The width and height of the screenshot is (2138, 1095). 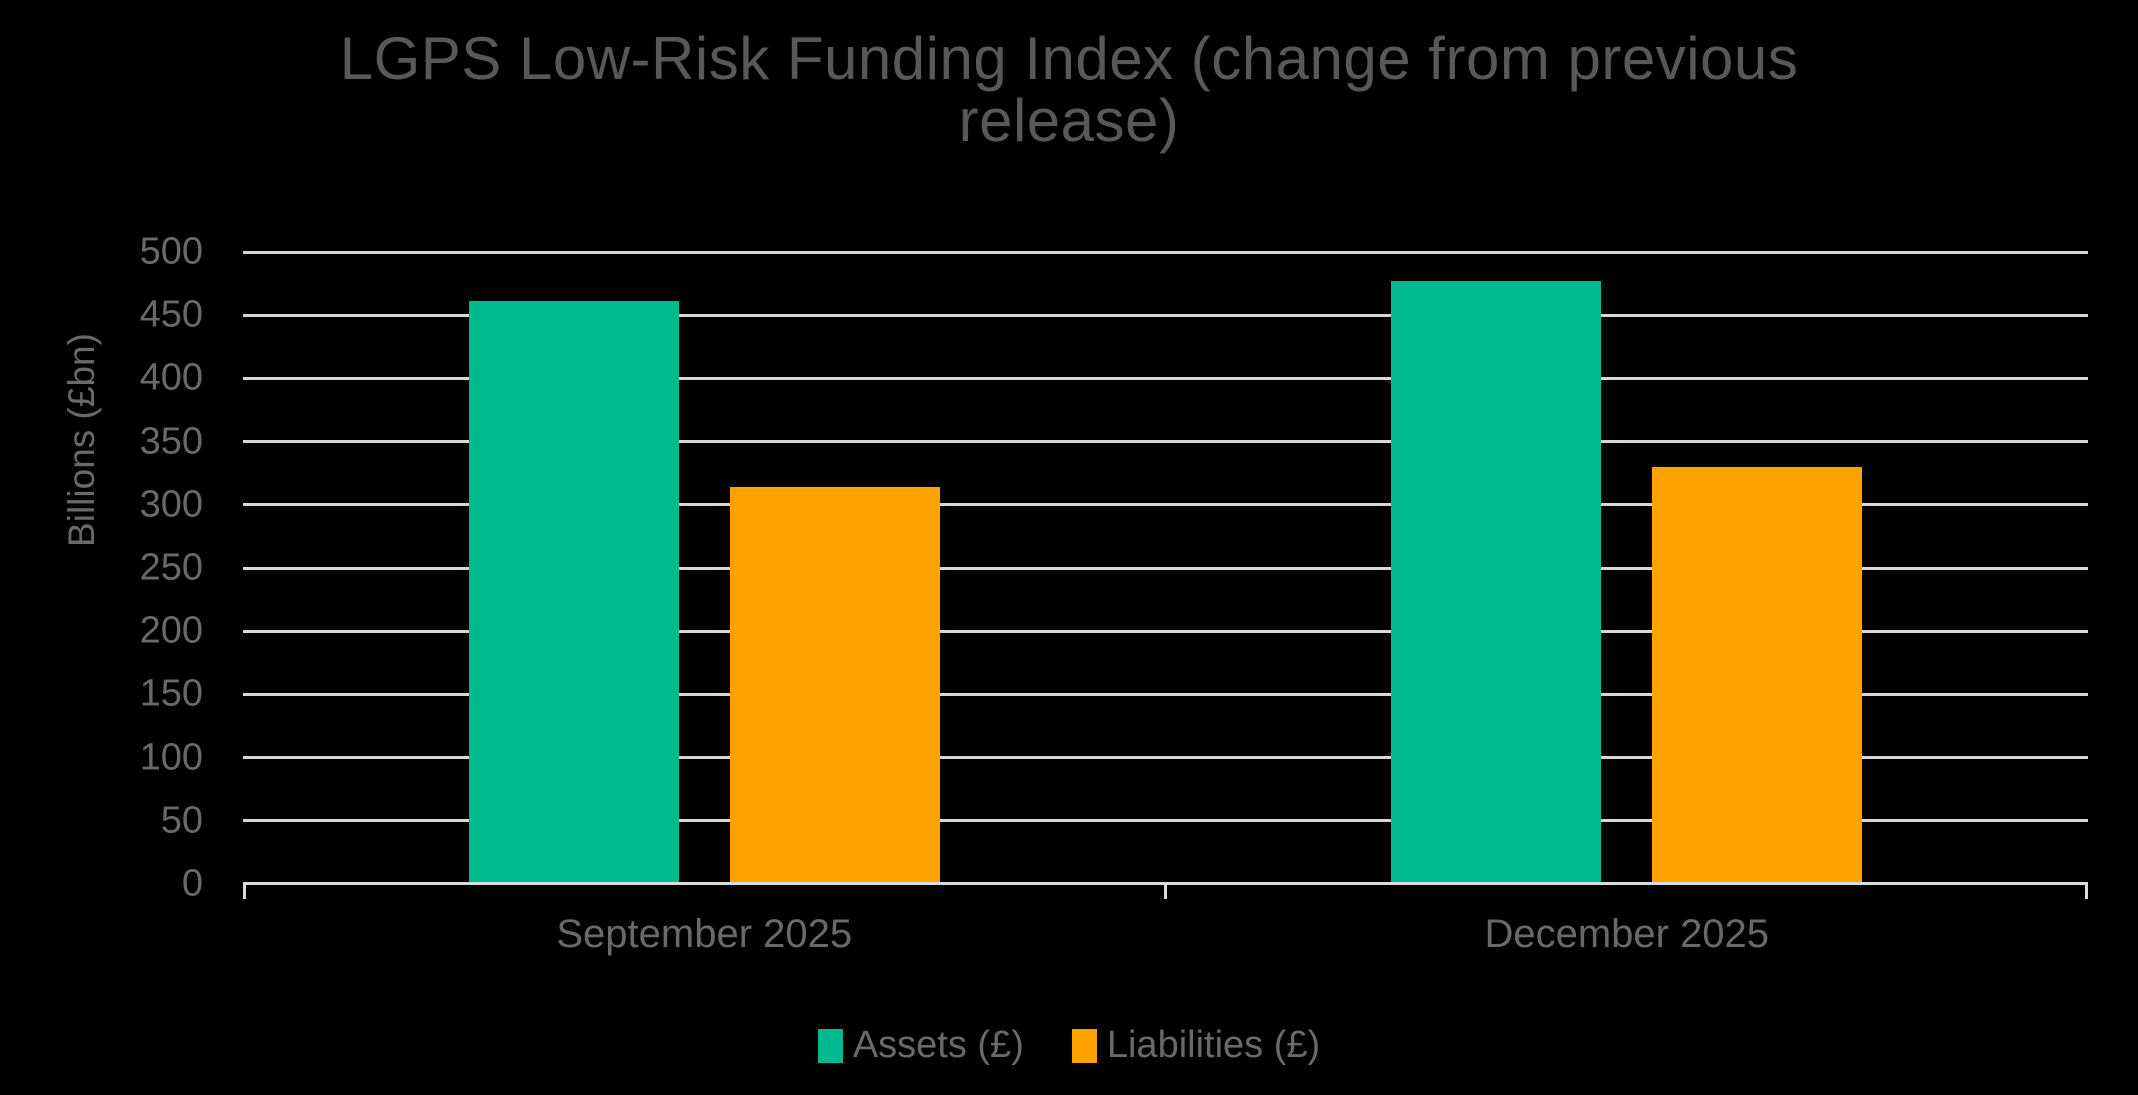 I want to click on bar-assets-september-2025, so click(x=573, y=592).